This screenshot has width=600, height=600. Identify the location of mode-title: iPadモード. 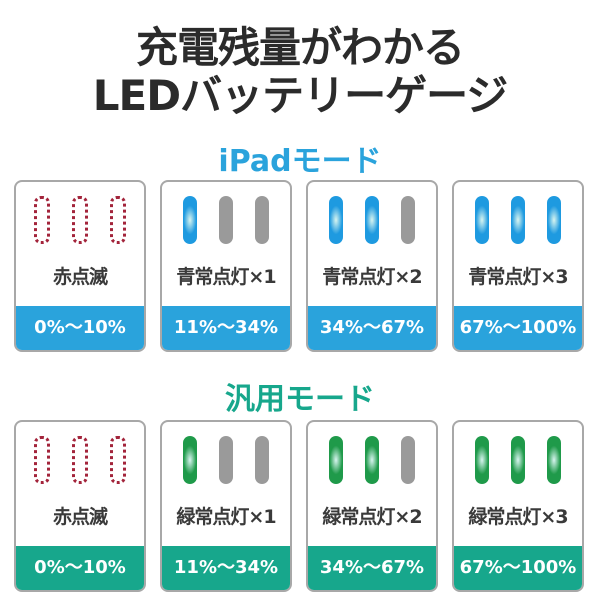
(300, 161).